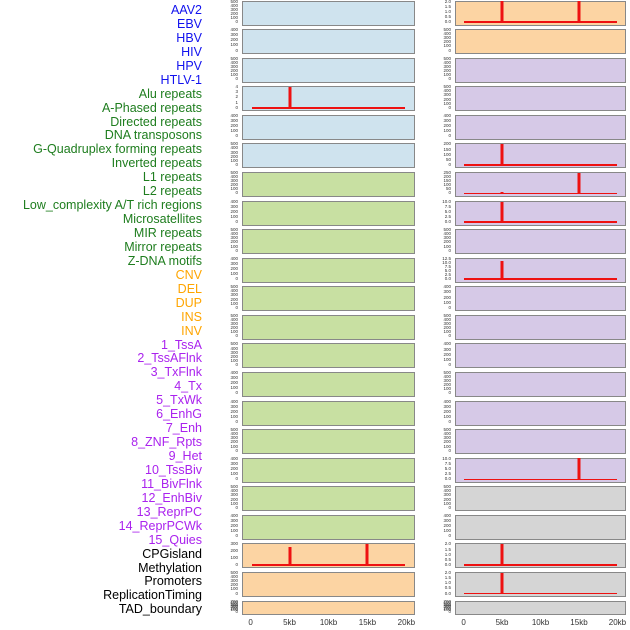  I want to click on y-tick-label: 3, so click(236, 92).